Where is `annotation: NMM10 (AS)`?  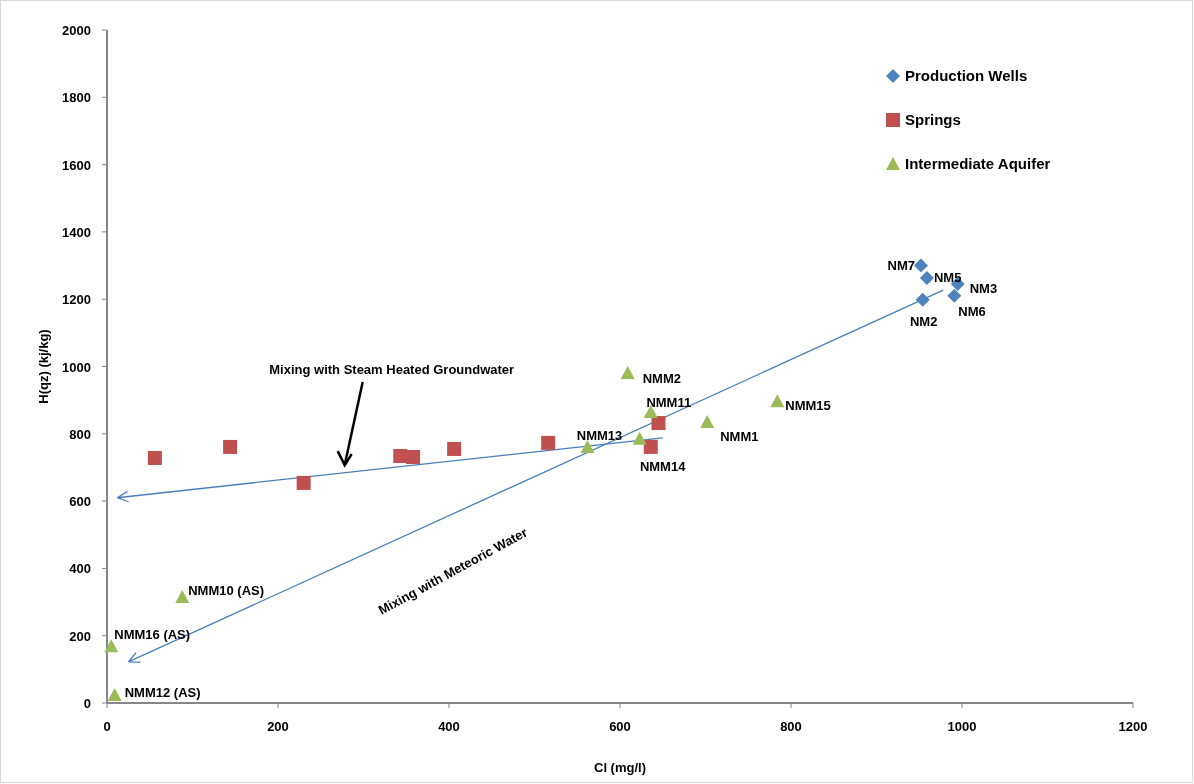
annotation: NMM10 (AS) is located at coordinates (226, 590).